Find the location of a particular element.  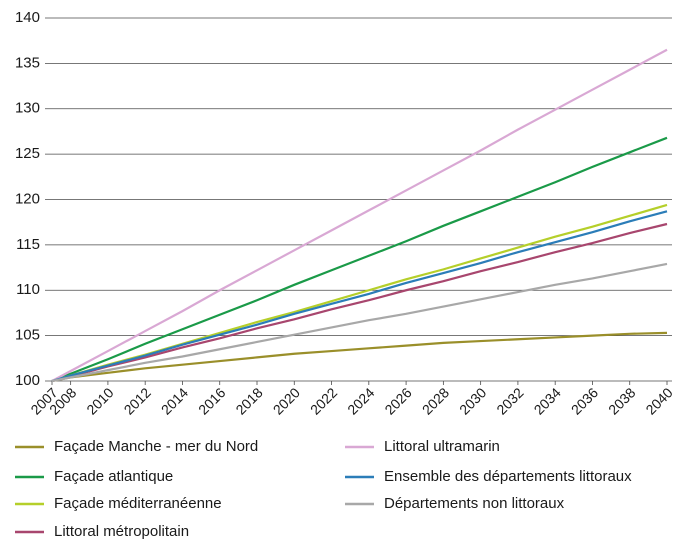

y-tick-label: 105 is located at coordinates (27, 335).